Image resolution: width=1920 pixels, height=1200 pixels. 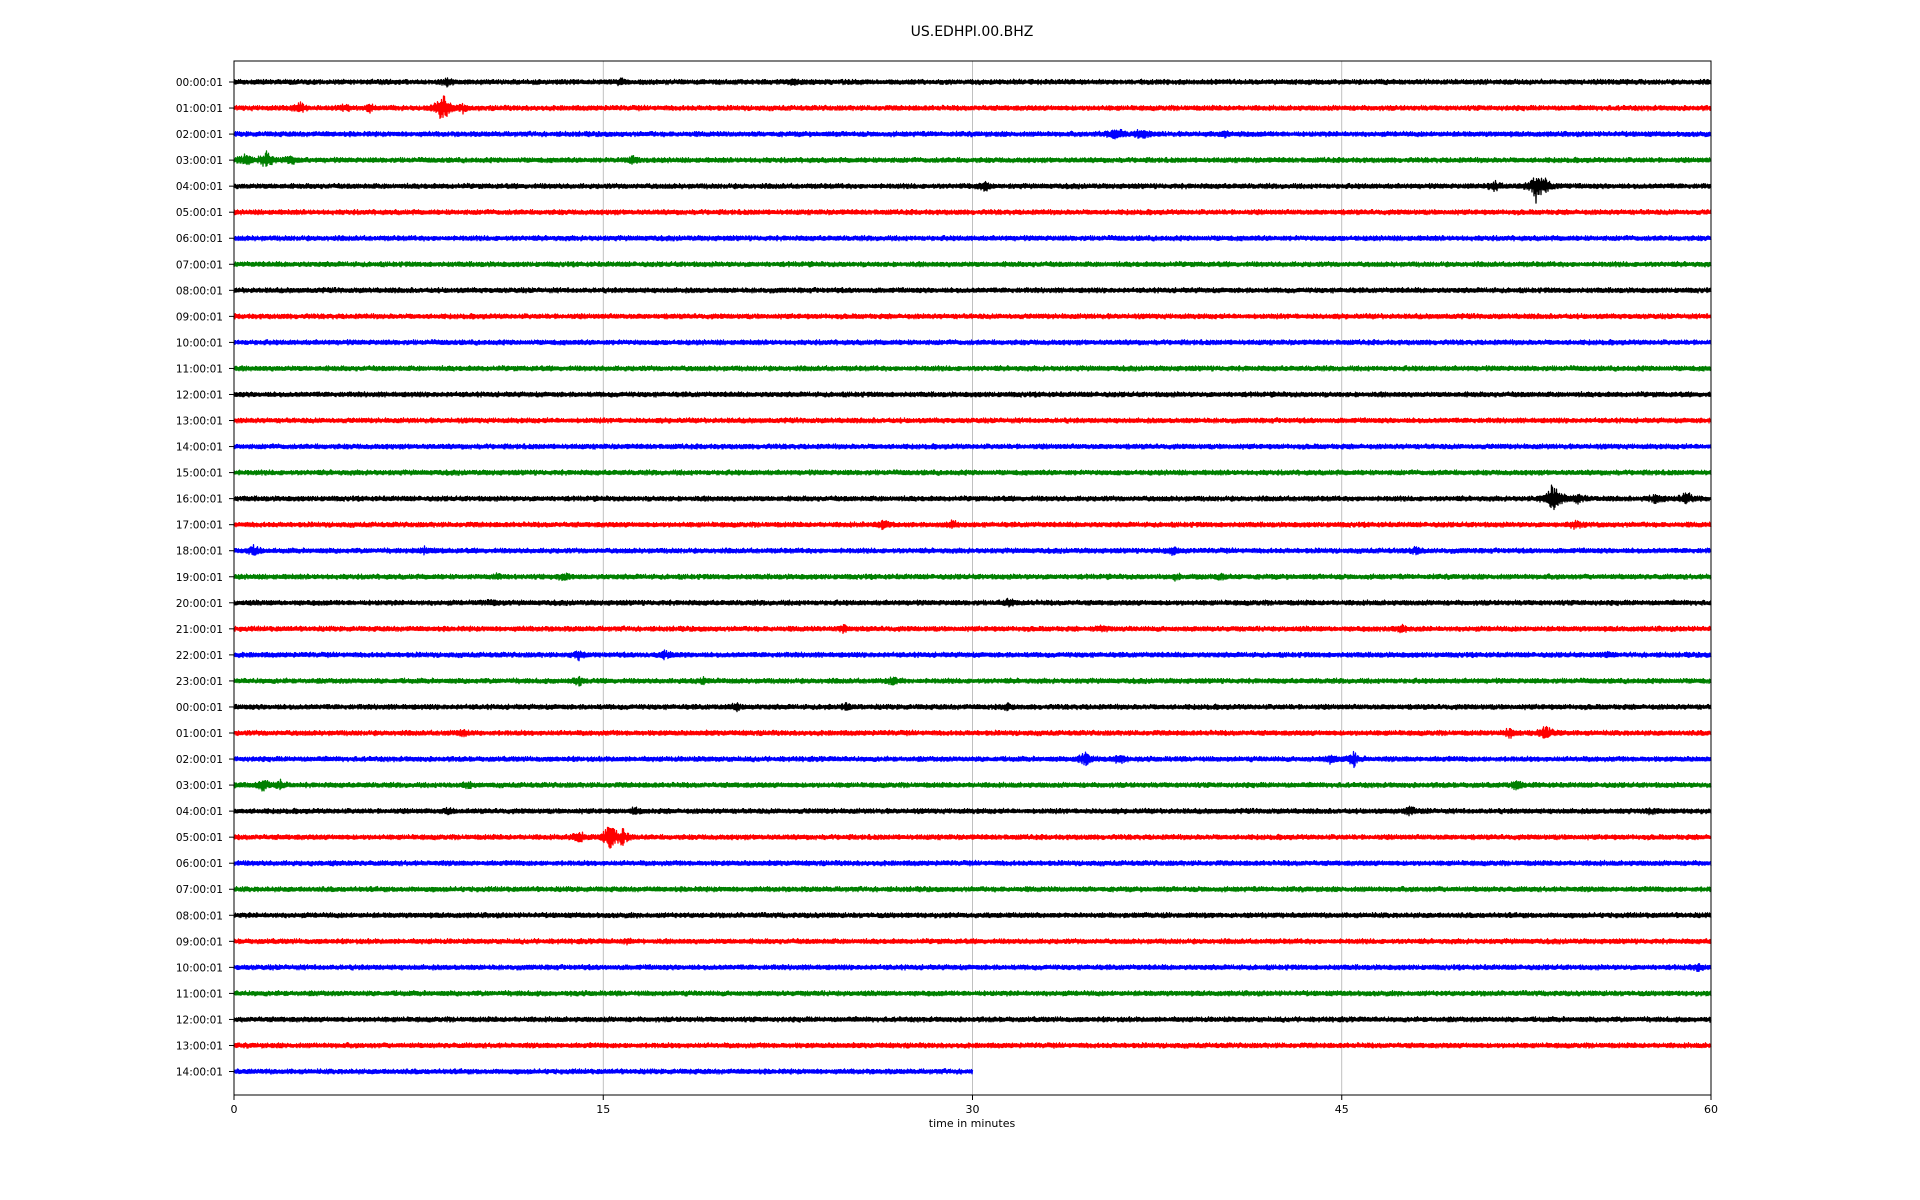 What do you see at coordinates (199, 526) in the screenshot?
I see `row-time-label: 17:00:01` at bounding box center [199, 526].